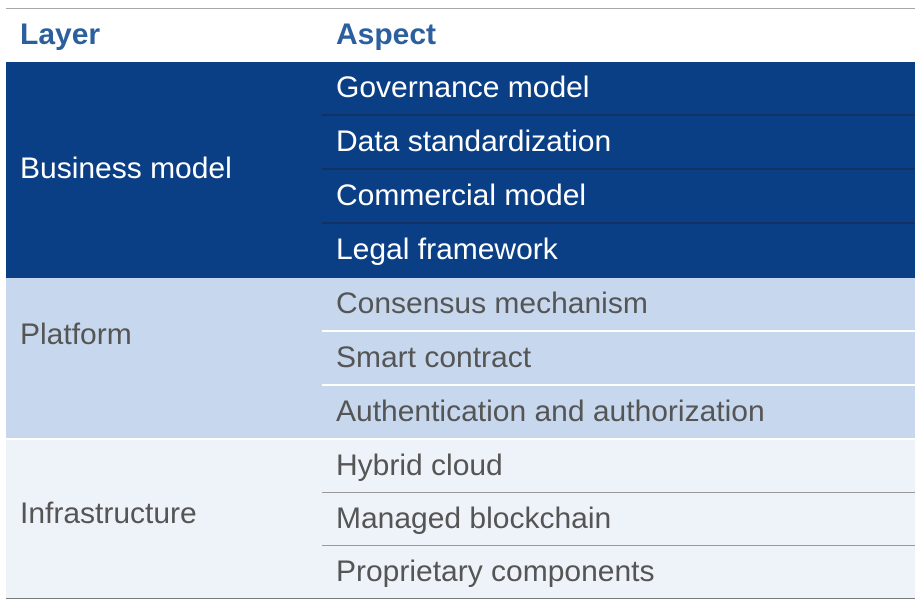  Describe the element at coordinates (60, 34) in the screenshot. I see `header-layer: Layer` at that location.